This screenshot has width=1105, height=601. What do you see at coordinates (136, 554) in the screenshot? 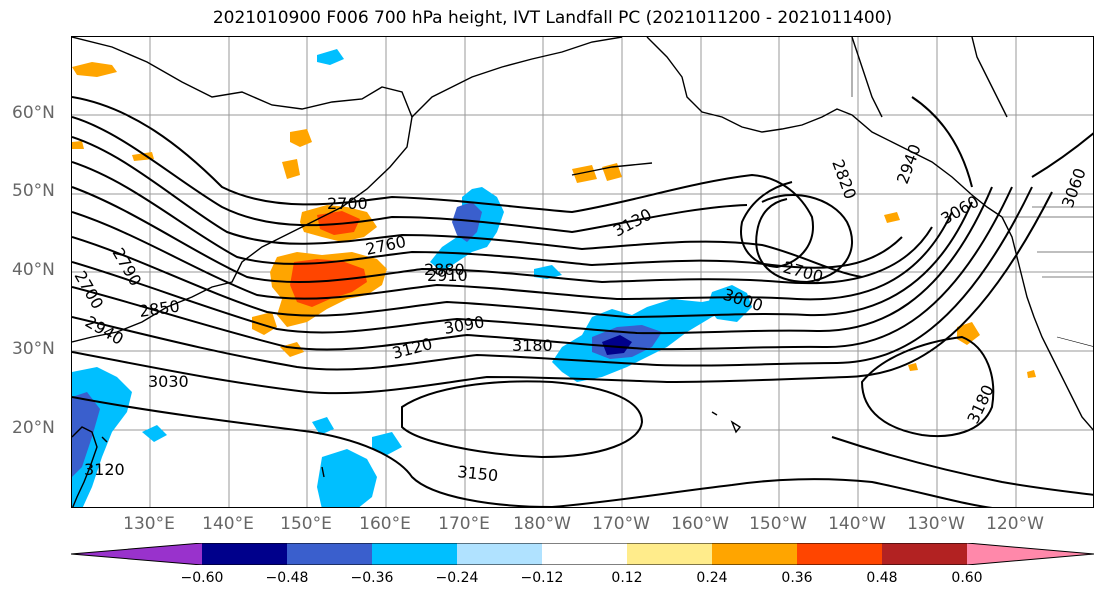
I see `colorbar-extend-low` at bounding box center [136, 554].